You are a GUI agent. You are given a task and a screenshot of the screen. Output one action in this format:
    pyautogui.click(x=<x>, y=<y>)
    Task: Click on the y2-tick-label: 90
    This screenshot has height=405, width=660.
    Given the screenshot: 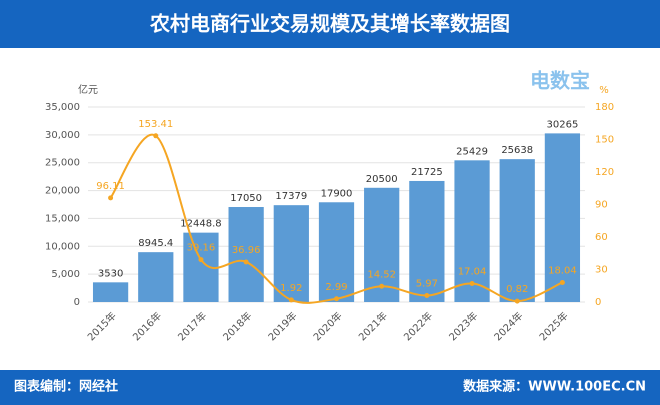 What is the action you would take?
    pyautogui.click(x=601, y=205)
    